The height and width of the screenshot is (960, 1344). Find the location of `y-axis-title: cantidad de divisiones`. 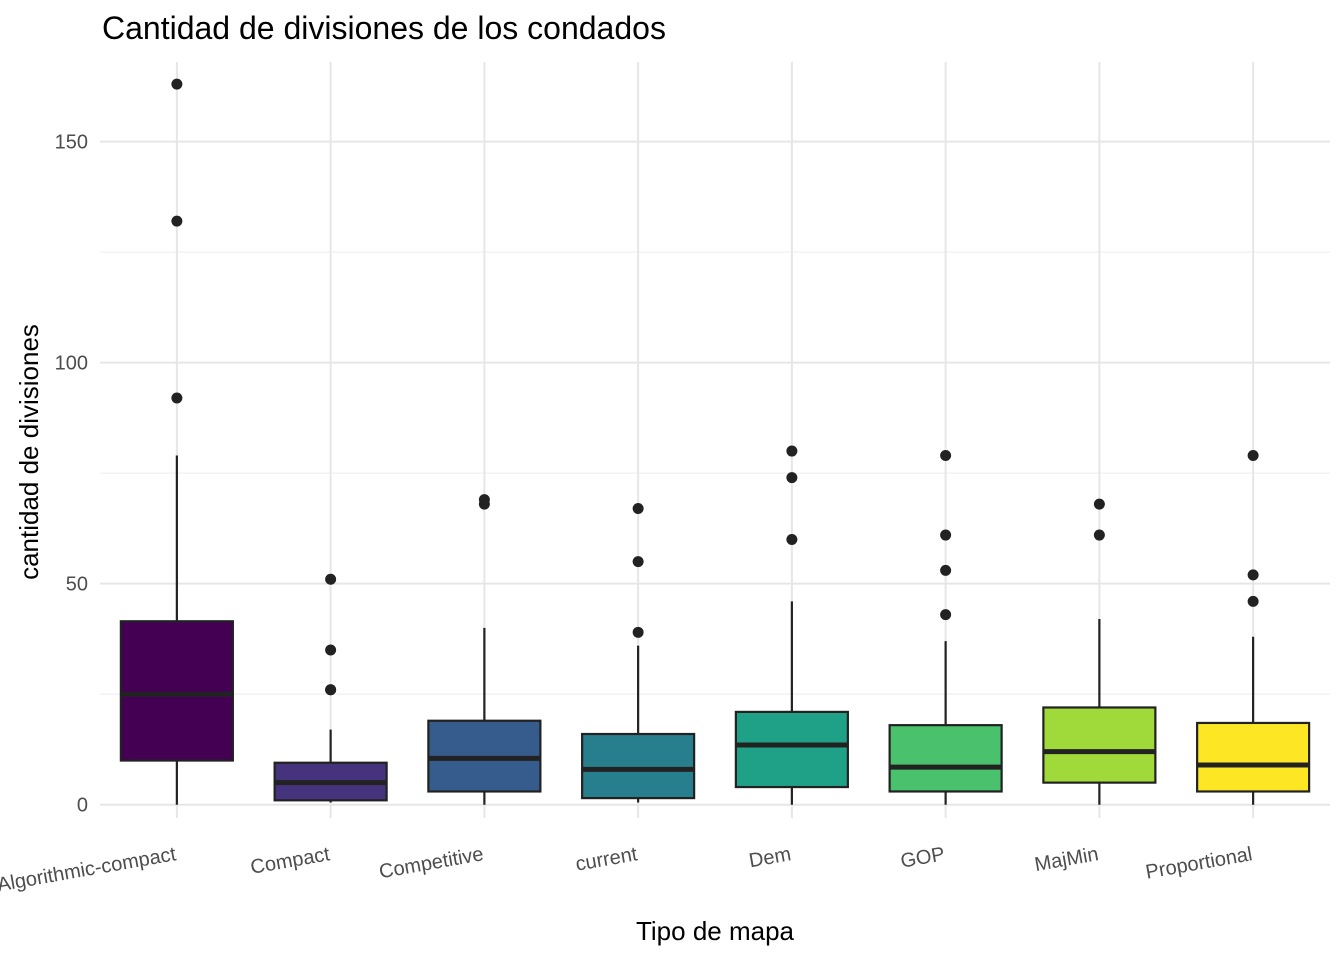

y-axis-title: cantidad de divisiones is located at coordinates (29, 452).